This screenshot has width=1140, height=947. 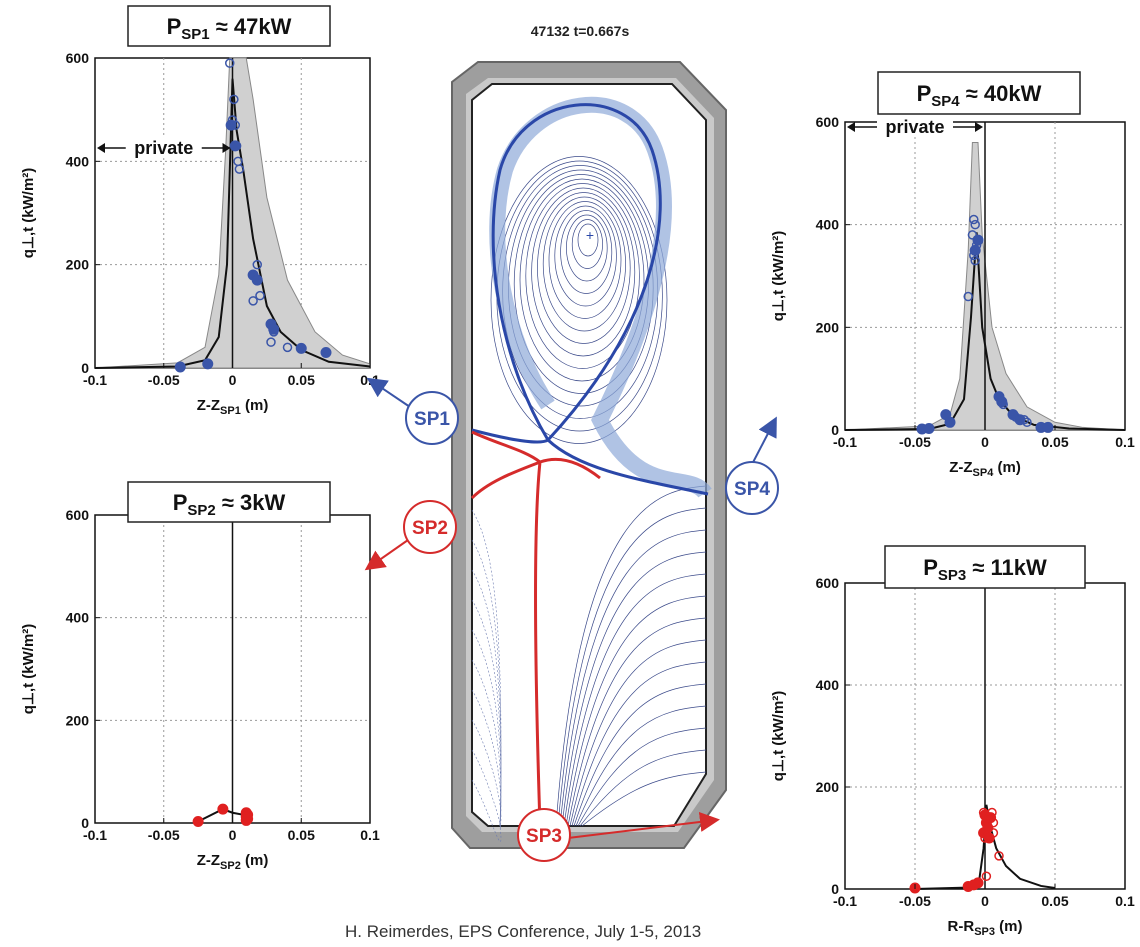 I want to click on private-arrow-right-sp1, so click(x=226, y=148).